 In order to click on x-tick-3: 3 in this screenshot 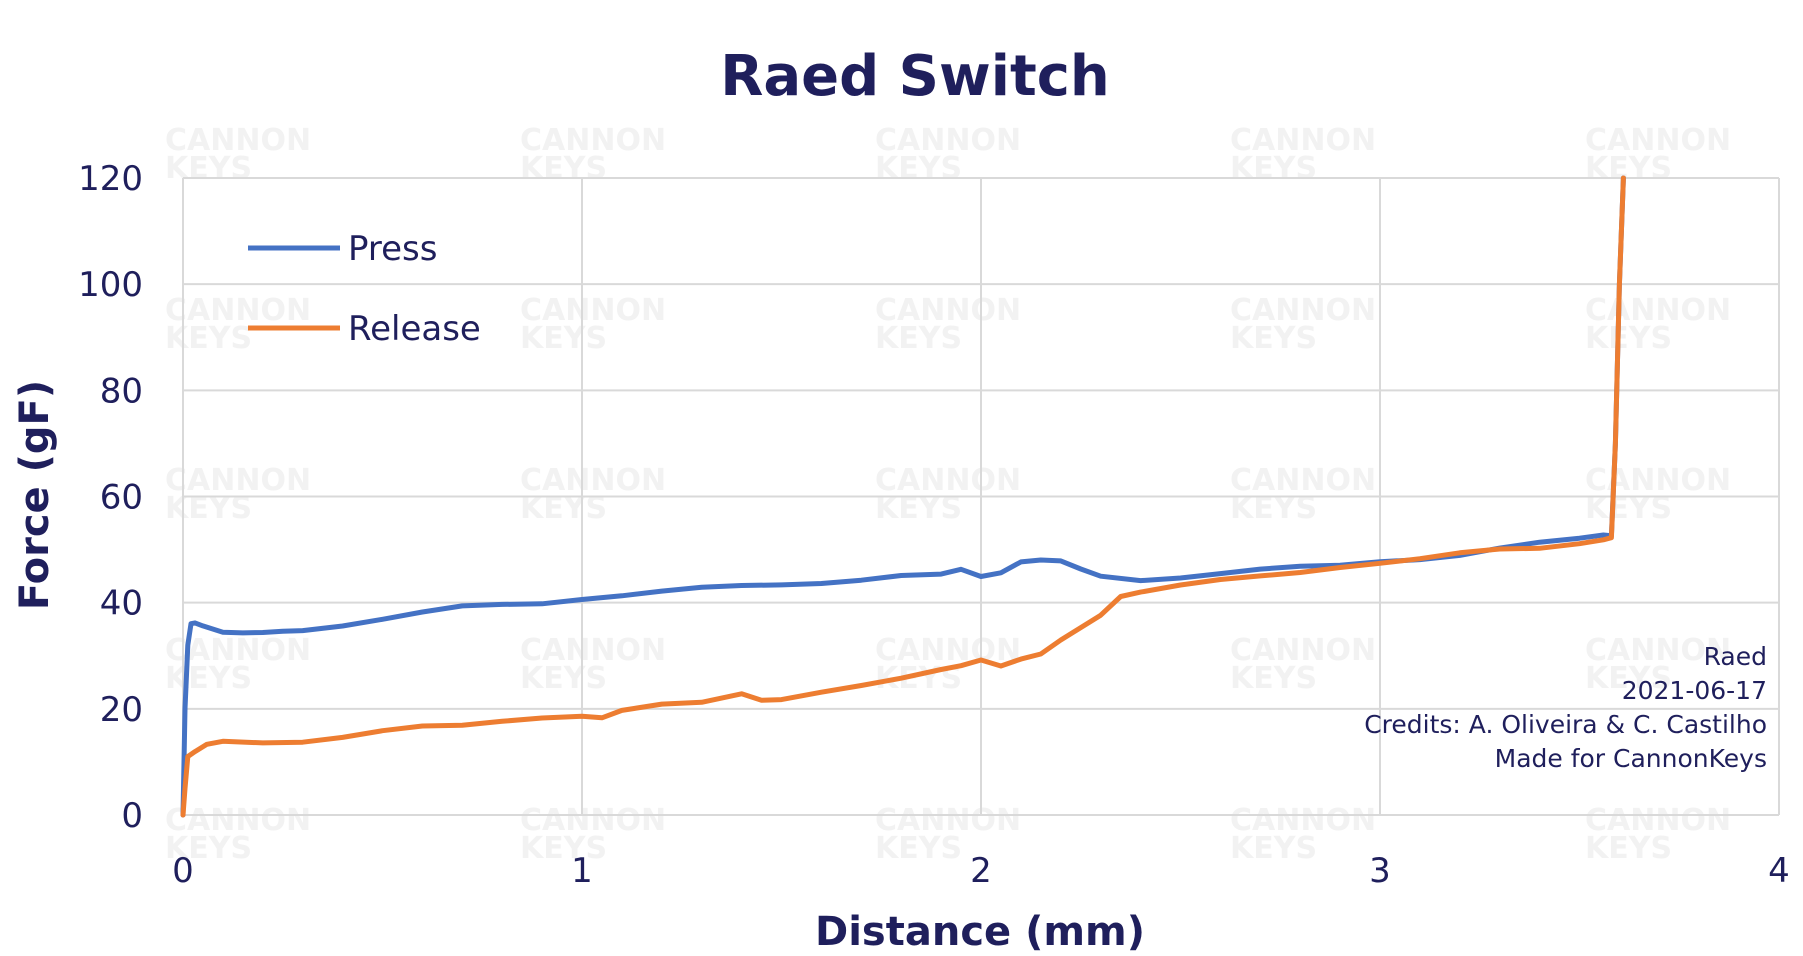, I will do `click(1380, 871)`.